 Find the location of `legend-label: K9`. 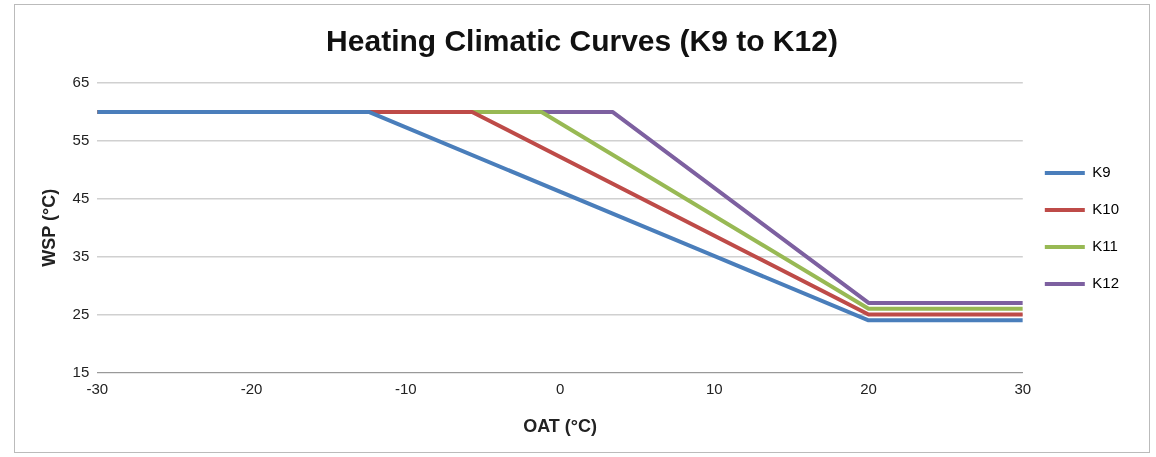

legend-label: K9 is located at coordinates (1101, 172).